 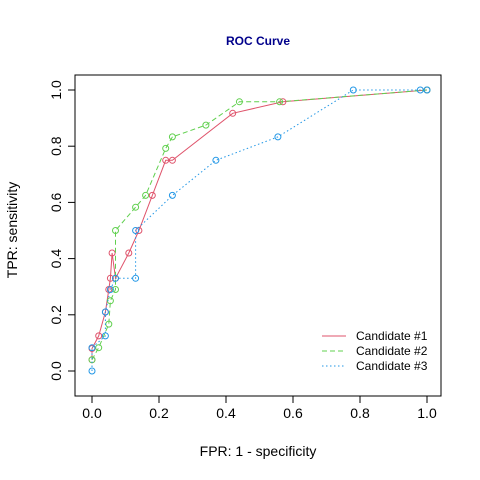 I want to click on y-tick-label: 0.6, so click(x=56, y=202).